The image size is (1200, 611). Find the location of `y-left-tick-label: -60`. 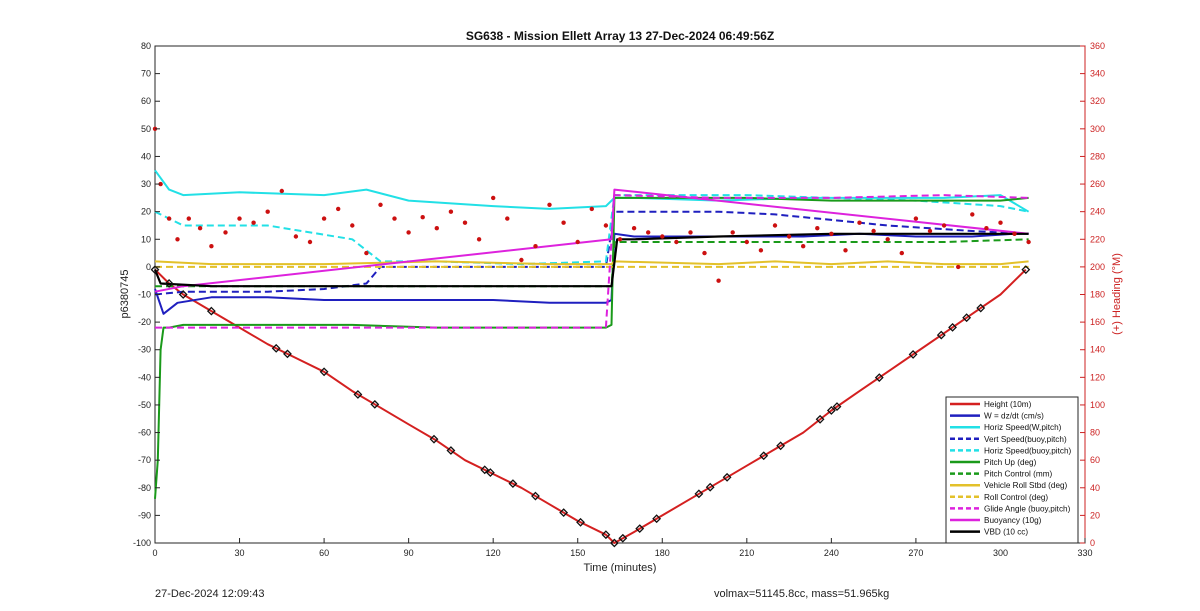

y-left-tick-label: -60 is located at coordinates (144, 433).